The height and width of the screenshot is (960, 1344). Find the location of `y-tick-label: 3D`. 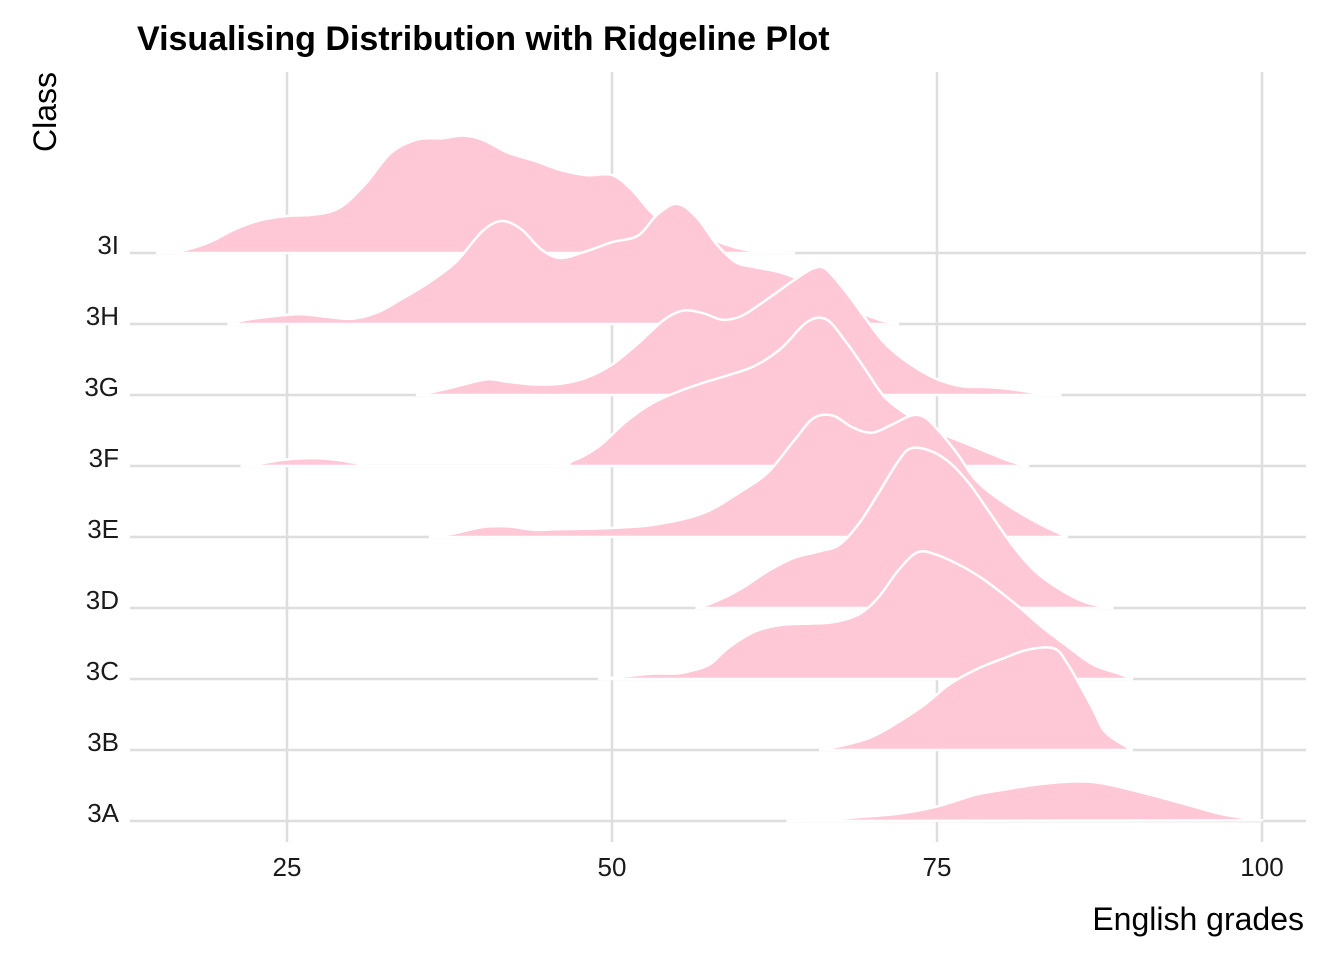

y-tick-label: 3D is located at coordinates (102, 600).